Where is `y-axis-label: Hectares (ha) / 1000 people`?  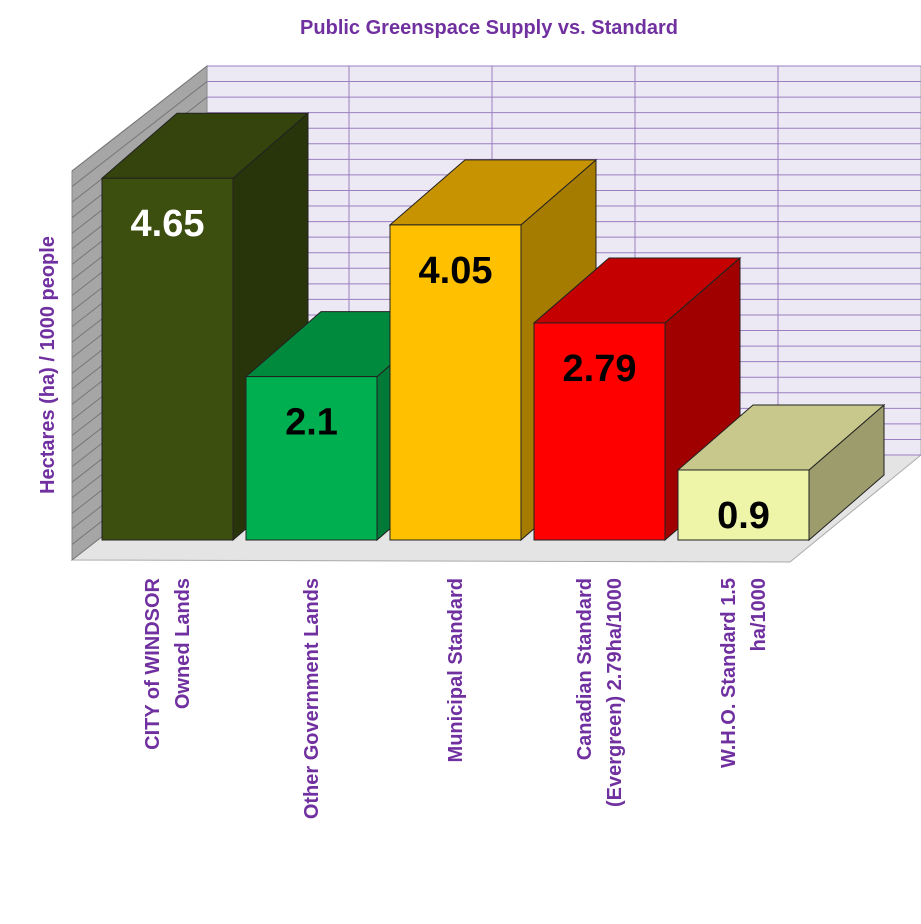 y-axis-label: Hectares (ha) / 1000 people is located at coordinates (48, 365).